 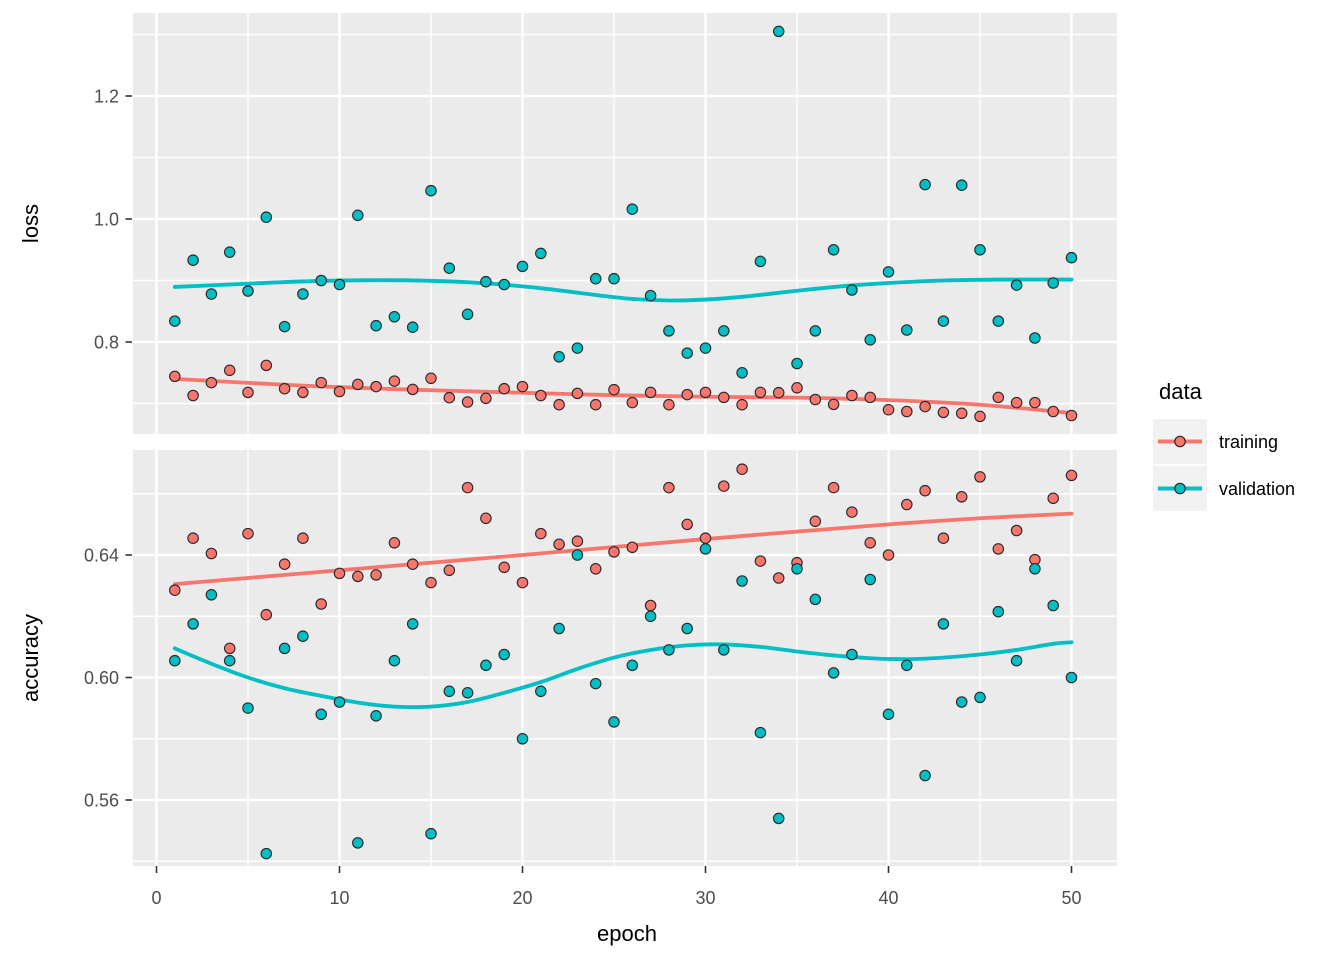 What do you see at coordinates (1257, 489) in the screenshot?
I see `legend-label-validation: validation` at bounding box center [1257, 489].